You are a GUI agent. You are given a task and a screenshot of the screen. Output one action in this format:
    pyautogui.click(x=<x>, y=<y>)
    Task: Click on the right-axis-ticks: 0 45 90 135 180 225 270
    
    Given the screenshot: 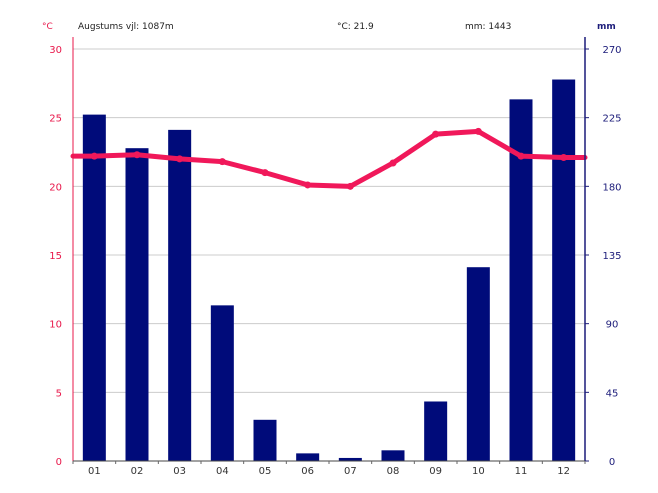 What is the action you would take?
    pyautogui.click(x=603, y=256)
    